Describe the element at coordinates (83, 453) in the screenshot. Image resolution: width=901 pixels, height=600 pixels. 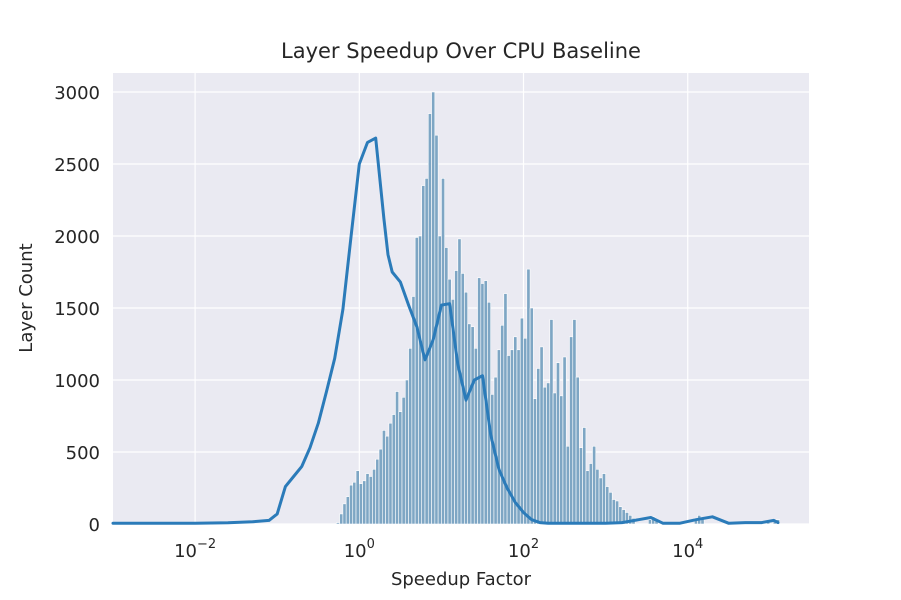
I see `y-tick-label: 500` at that location.